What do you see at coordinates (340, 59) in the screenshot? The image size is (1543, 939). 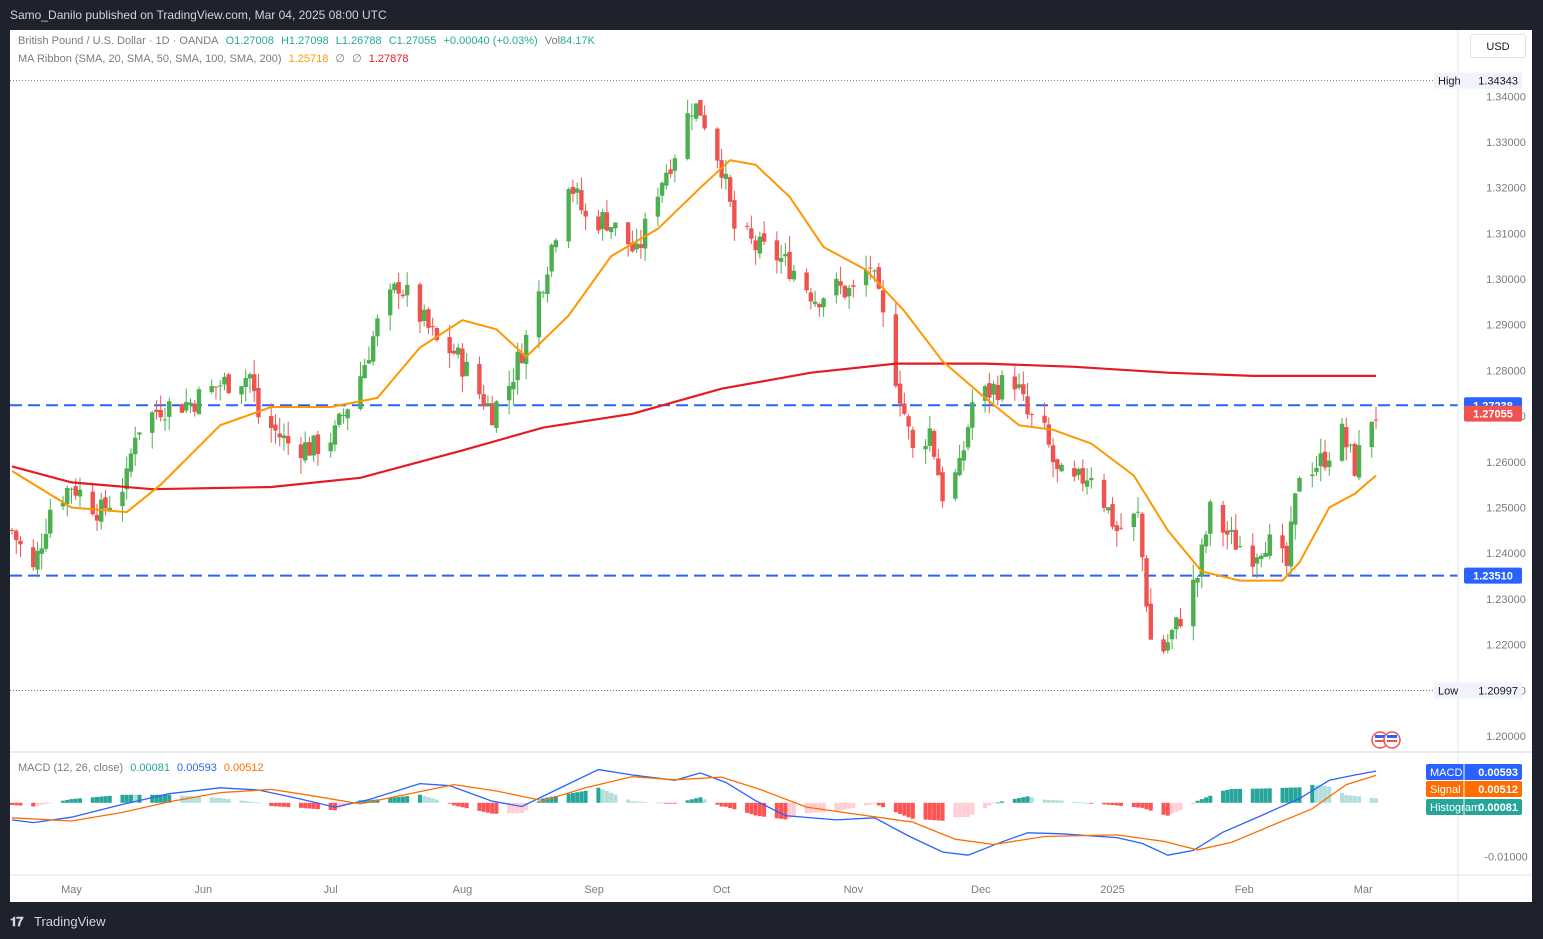 I see `ma-value-sma50: ∅` at bounding box center [340, 59].